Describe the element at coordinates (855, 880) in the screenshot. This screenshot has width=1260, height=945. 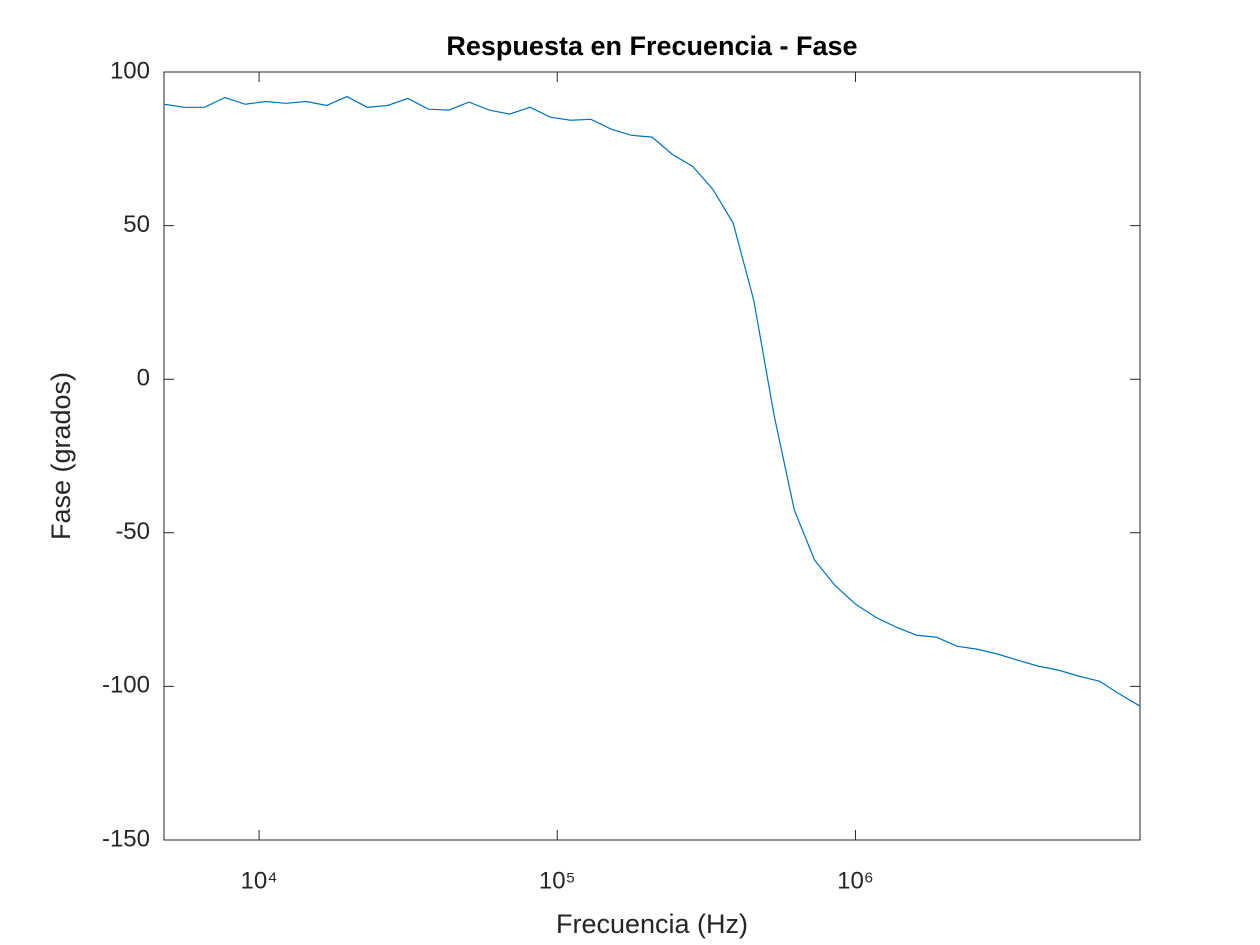
I see `x-tick-label: 10⁶` at that location.